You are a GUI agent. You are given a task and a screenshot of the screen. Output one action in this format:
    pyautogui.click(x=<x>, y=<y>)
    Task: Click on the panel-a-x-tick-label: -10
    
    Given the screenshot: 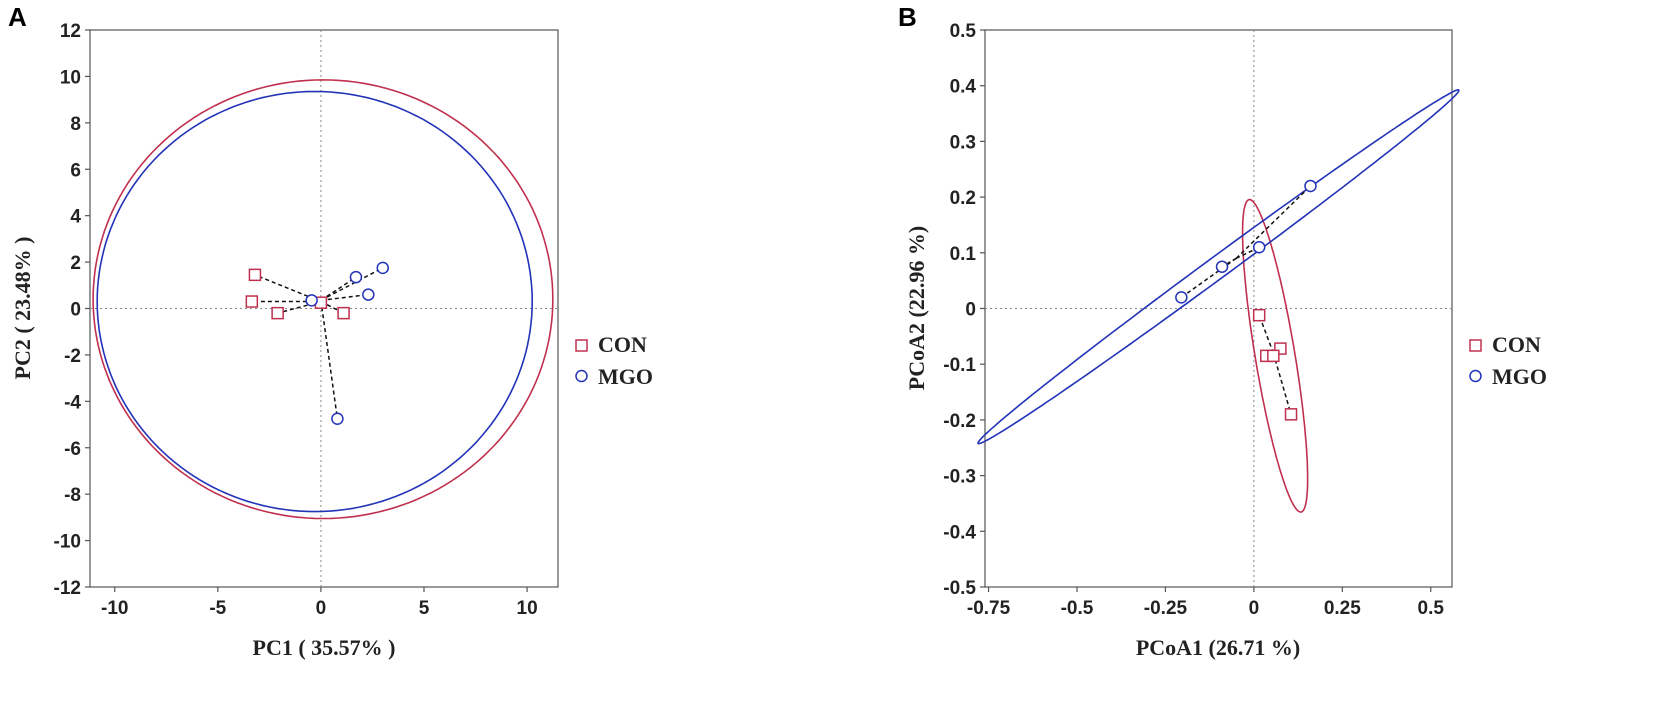 What is the action you would take?
    pyautogui.click(x=114, y=608)
    